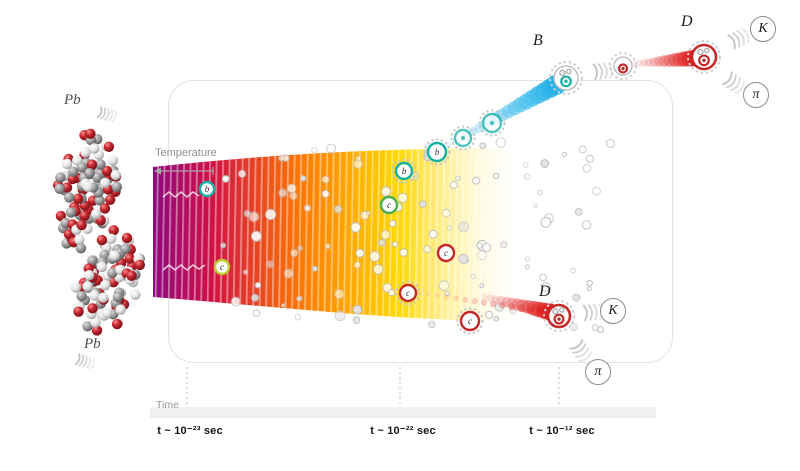  What do you see at coordinates (545, 291) in the screenshot?
I see `d-meson-label-bottom: D` at bounding box center [545, 291].